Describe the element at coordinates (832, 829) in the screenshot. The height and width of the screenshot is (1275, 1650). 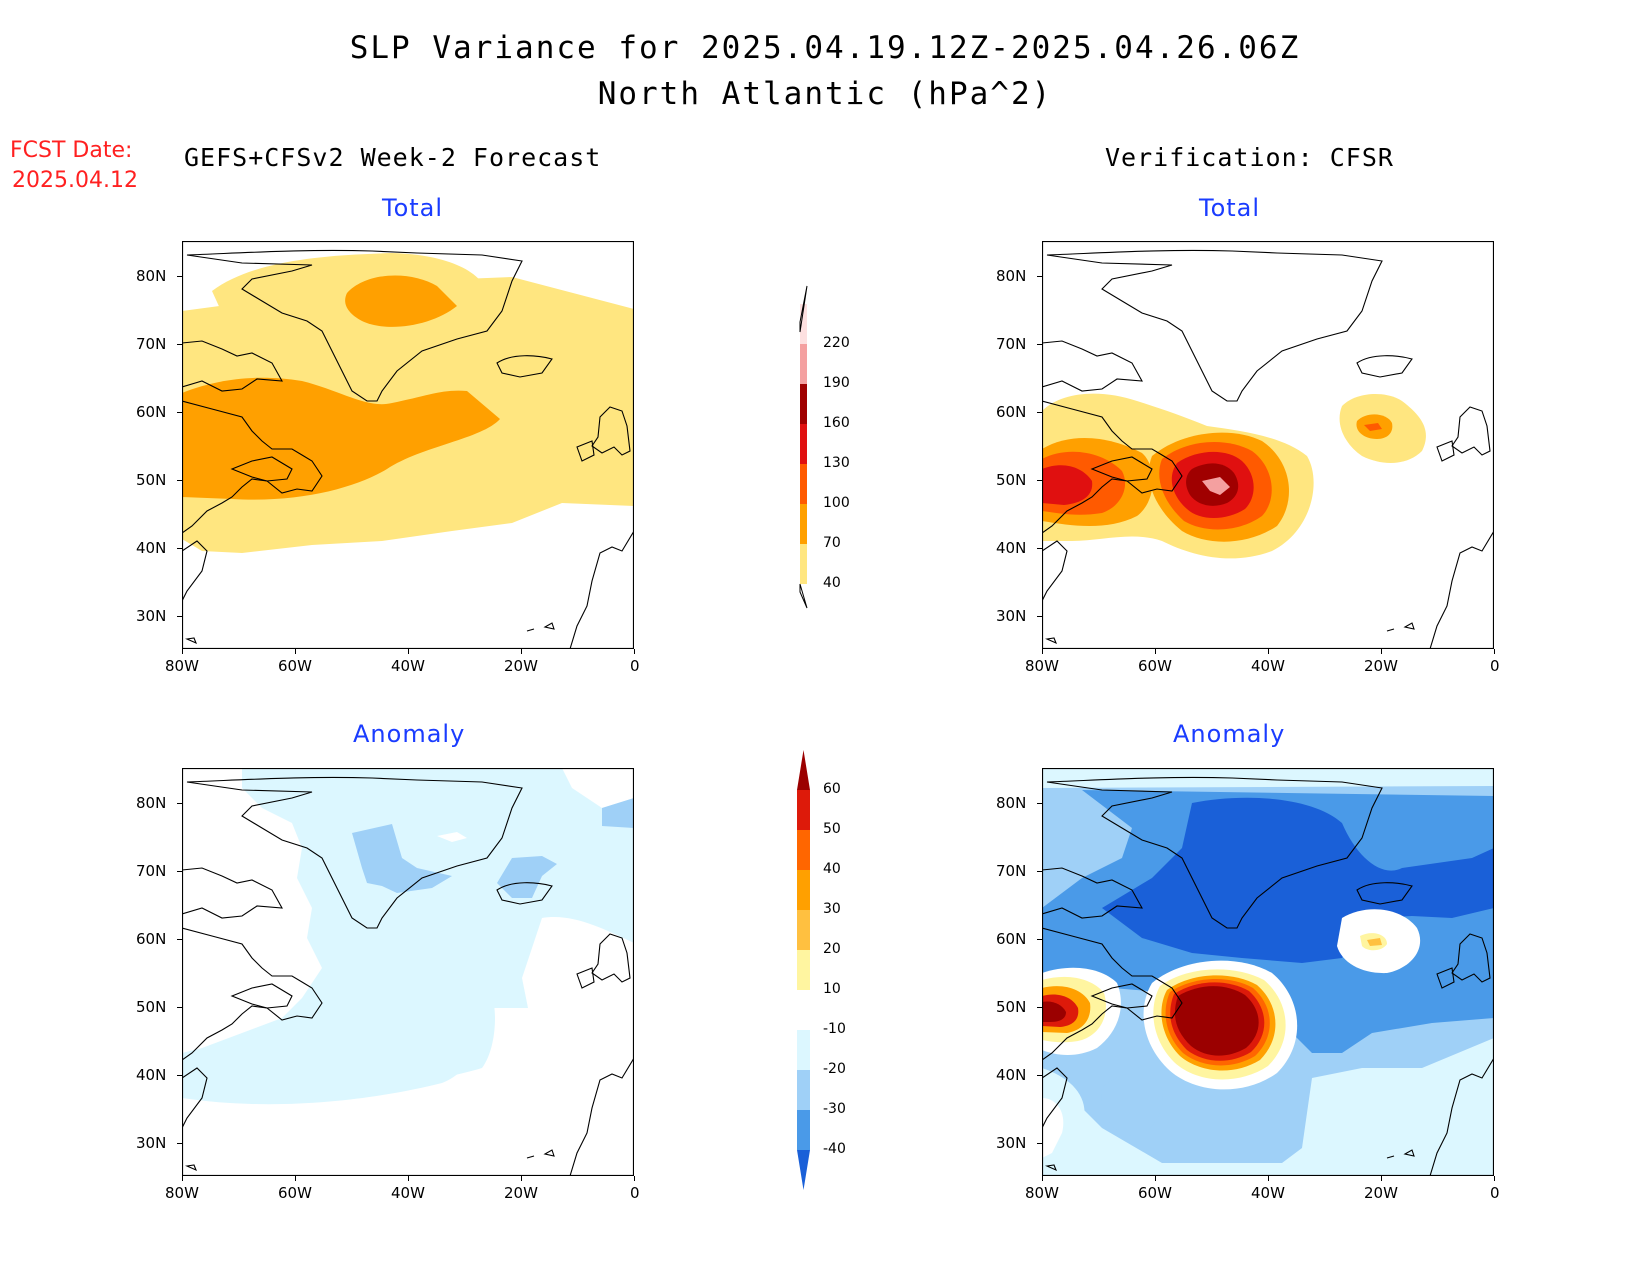
I see `colorbar-anomaly-label: 50` at that location.